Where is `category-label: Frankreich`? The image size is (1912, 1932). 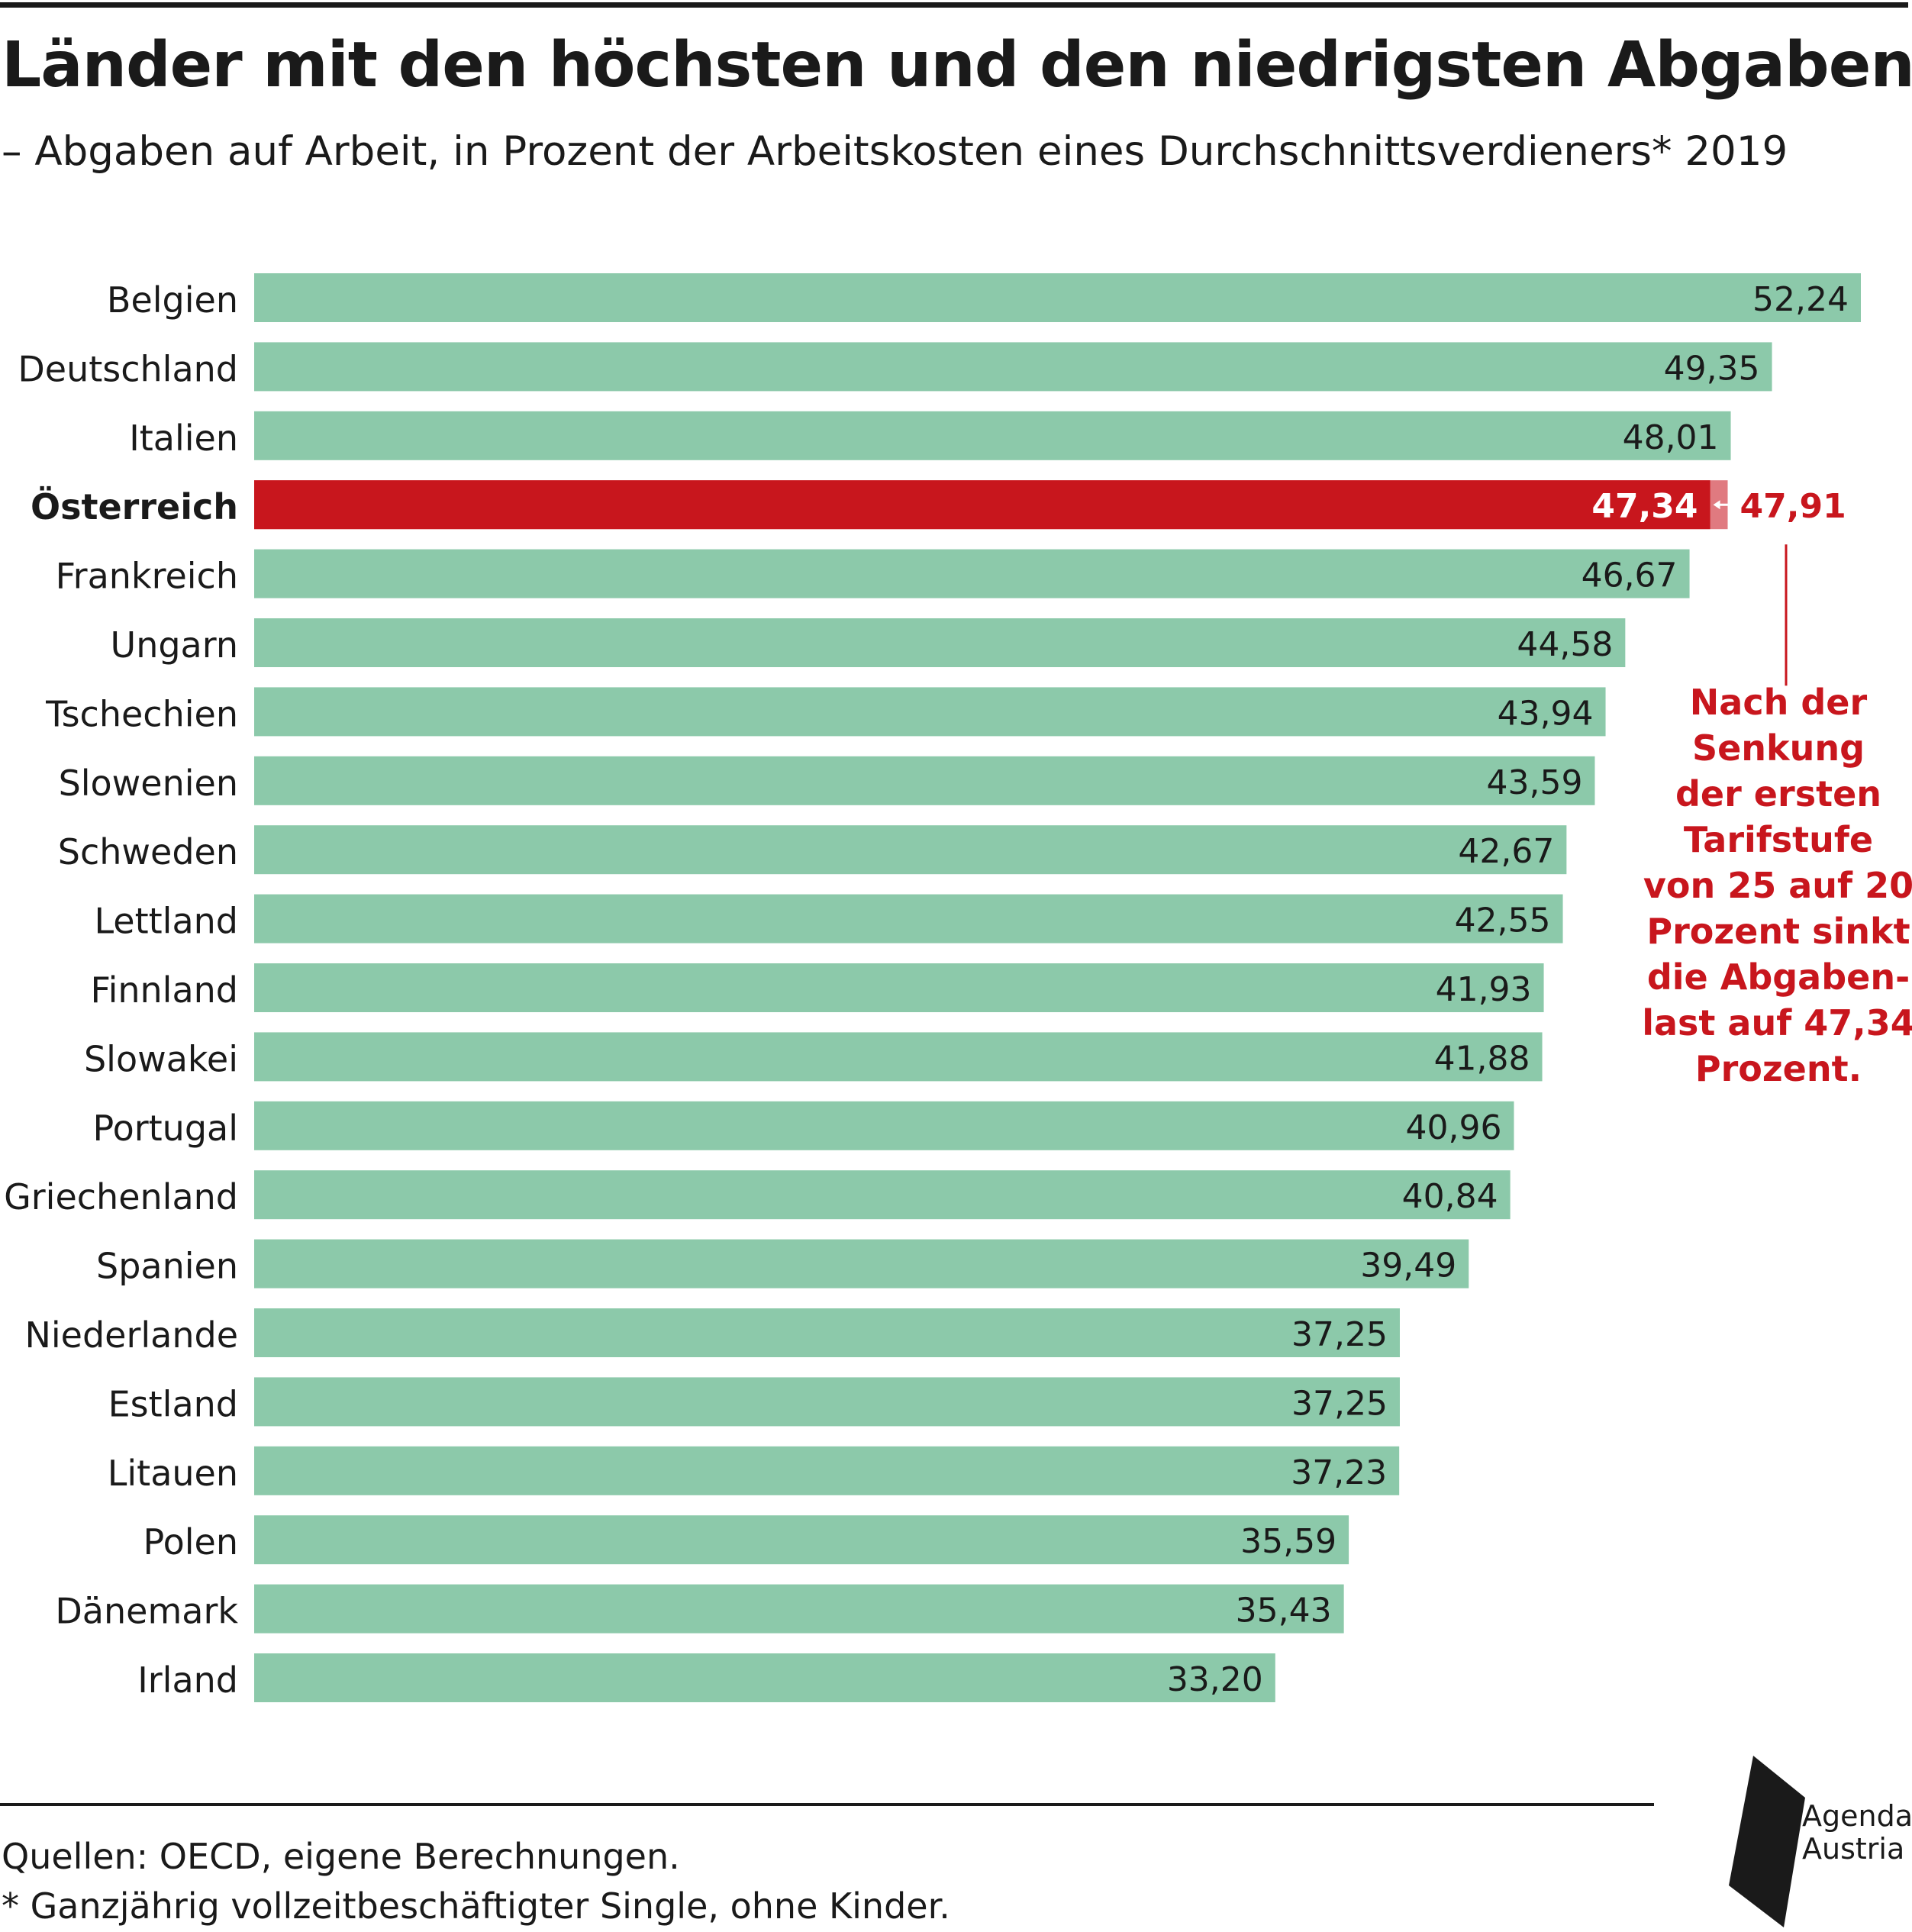
category-label: Frankreich is located at coordinates (147, 576).